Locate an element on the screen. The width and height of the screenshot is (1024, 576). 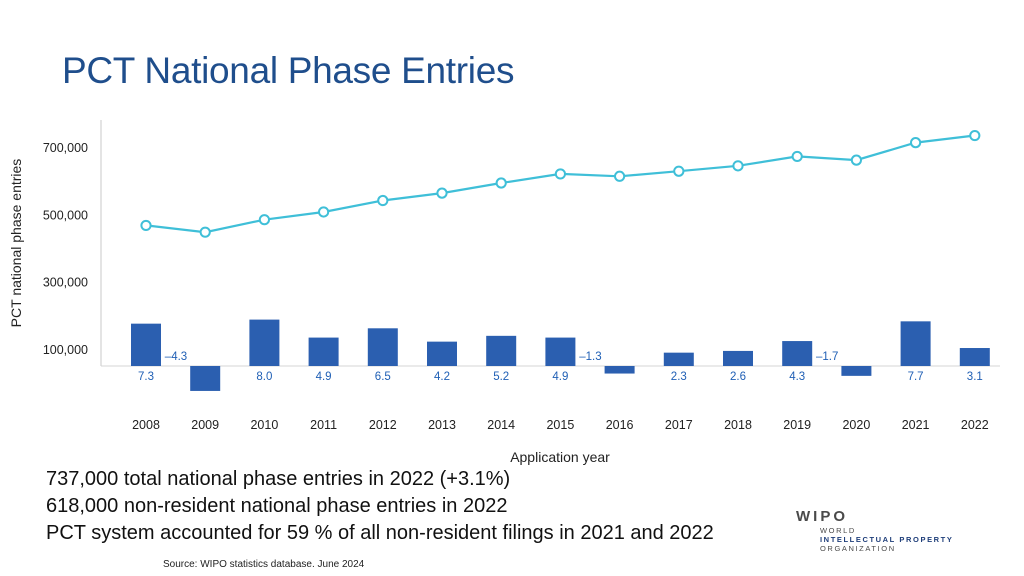
growth-label: 8.0 is located at coordinates (264, 377).